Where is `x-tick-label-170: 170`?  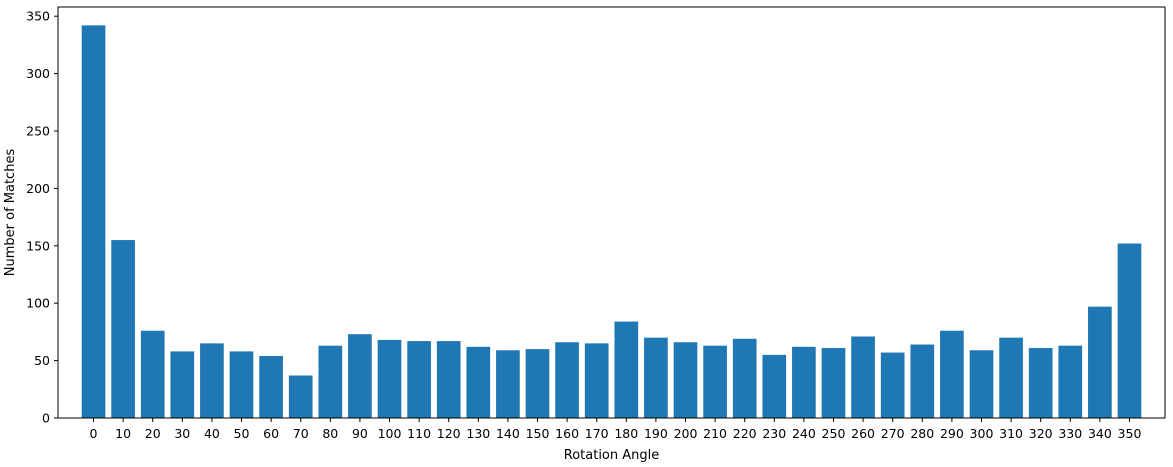 x-tick-label-170: 170 is located at coordinates (597, 433).